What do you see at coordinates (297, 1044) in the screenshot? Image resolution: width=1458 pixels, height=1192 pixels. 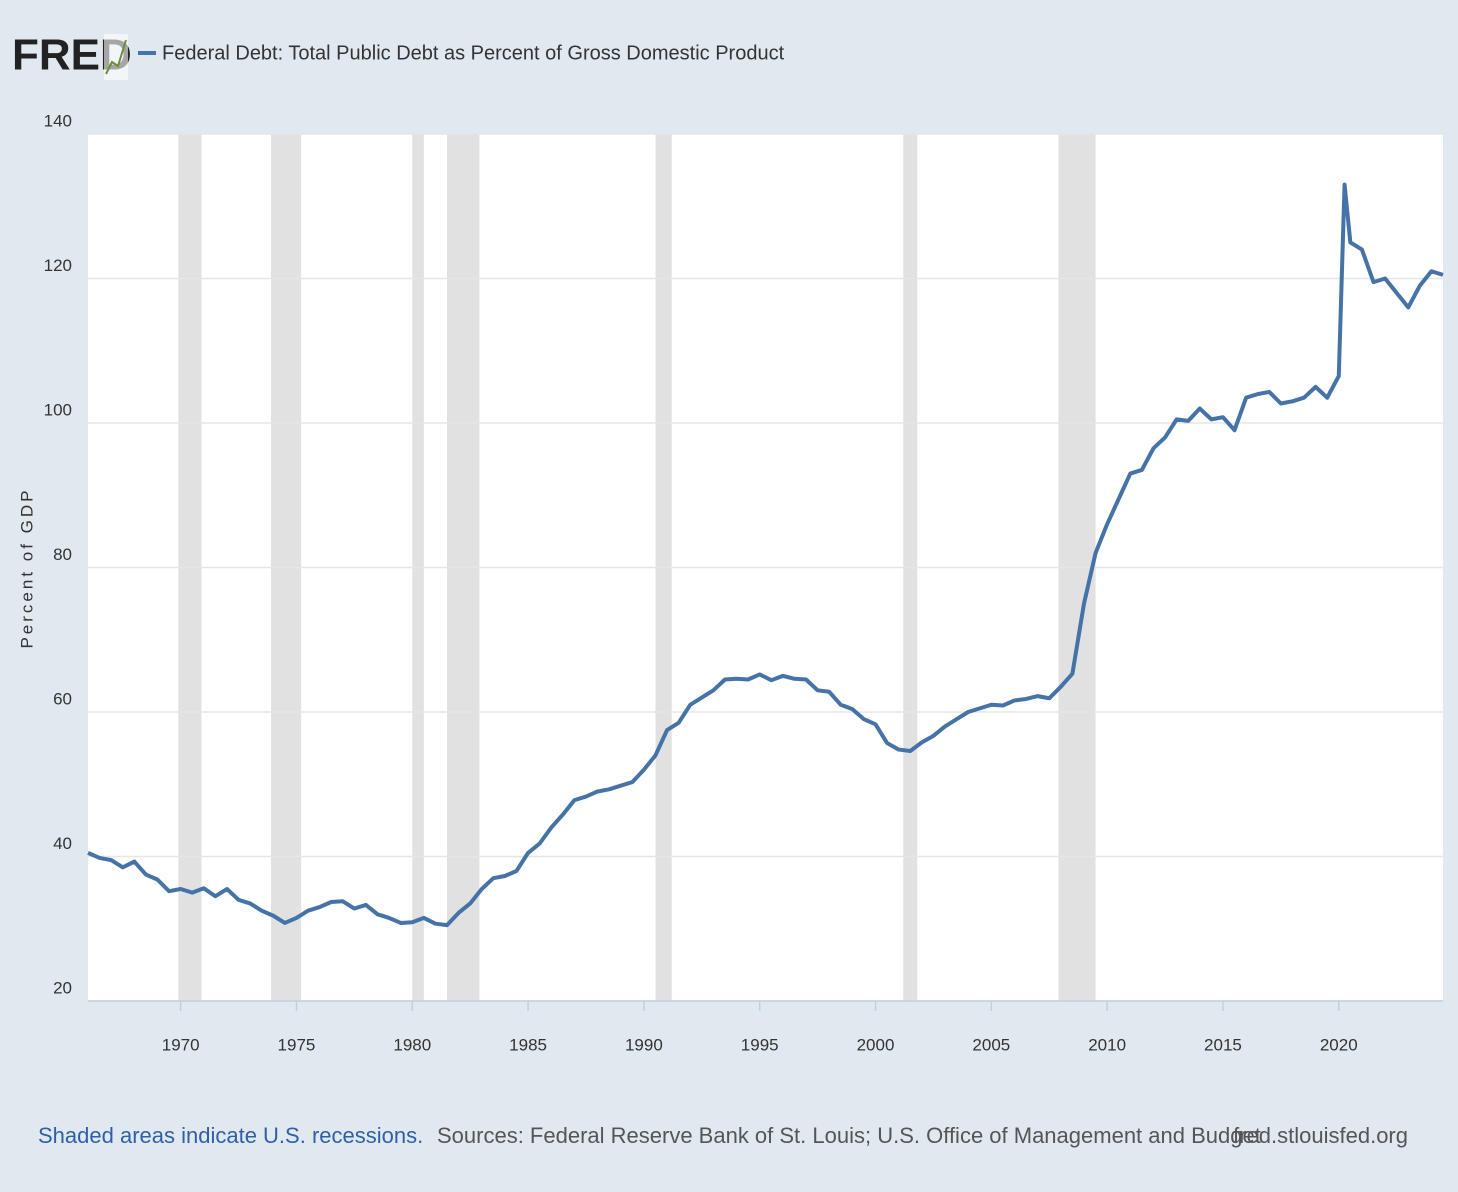 I see `x-tick-label: 1975` at bounding box center [297, 1044].